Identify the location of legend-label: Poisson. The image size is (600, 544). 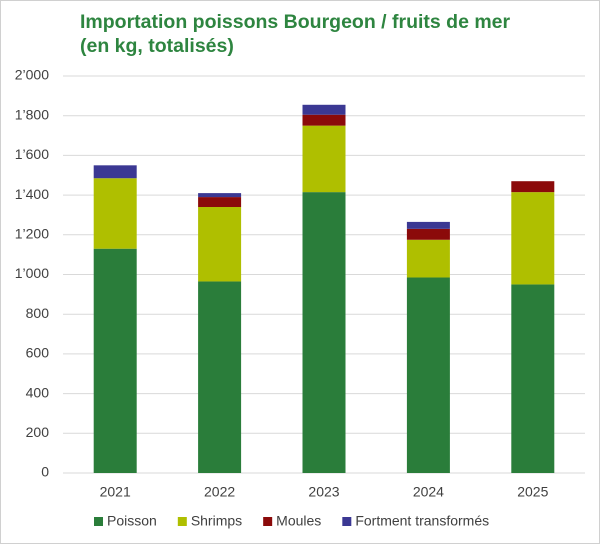
(132, 521).